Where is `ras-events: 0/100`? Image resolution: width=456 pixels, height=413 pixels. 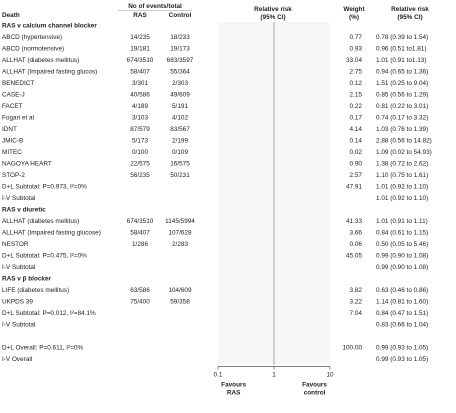 ras-events: 0/100 is located at coordinates (140, 152).